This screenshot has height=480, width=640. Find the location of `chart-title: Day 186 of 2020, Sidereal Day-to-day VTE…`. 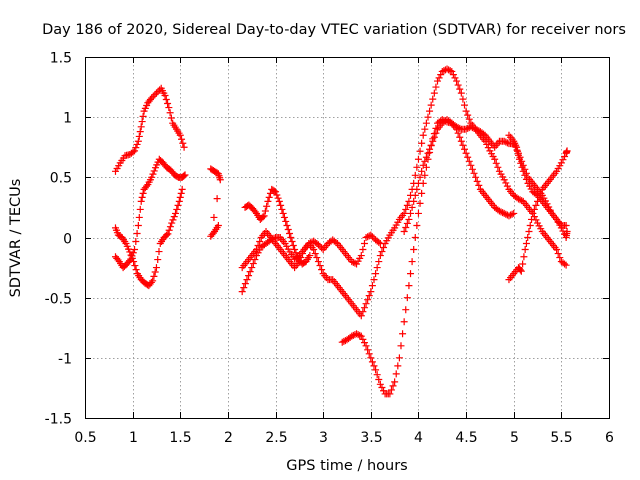

chart-title: Day 186 of 2020, Sidereal Day-to-day VTE… is located at coordinates (334, 30).